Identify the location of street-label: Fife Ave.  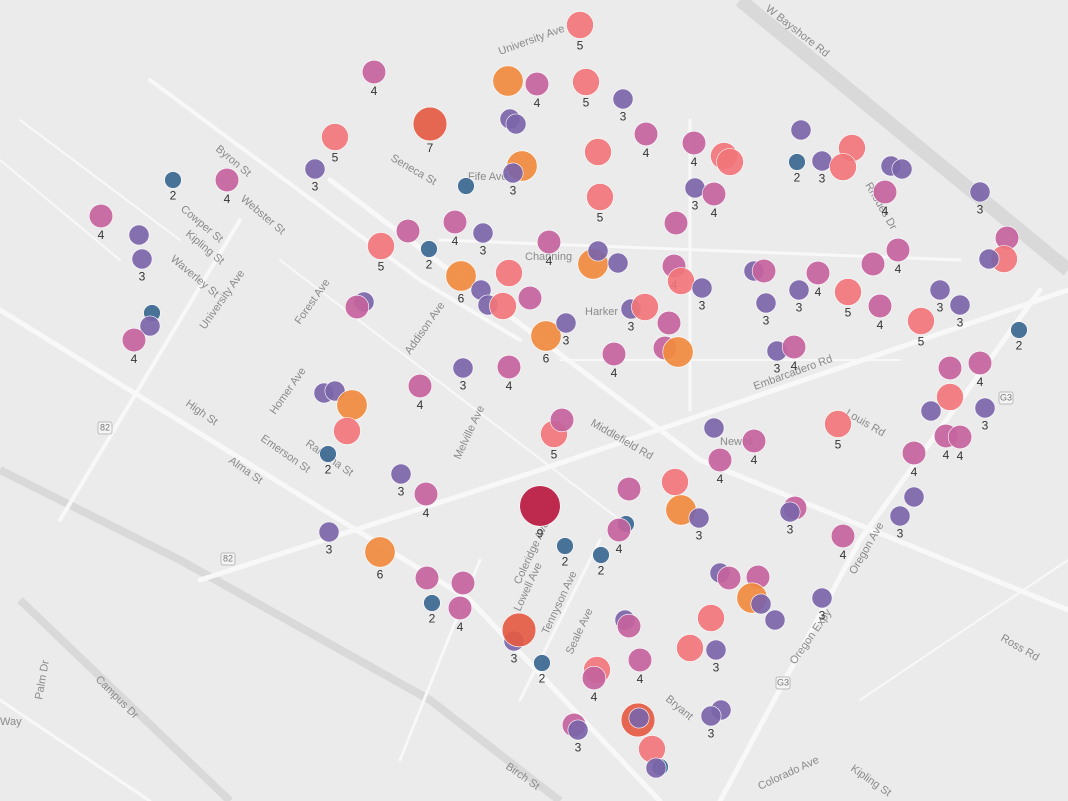
(488, 177).